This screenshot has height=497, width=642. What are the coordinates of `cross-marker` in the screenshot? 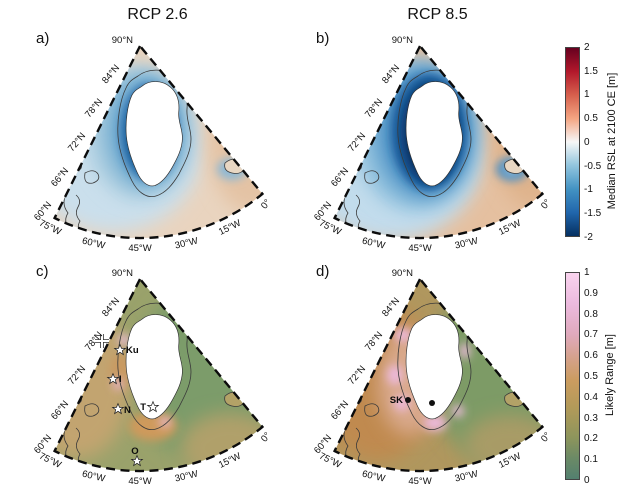 It's located at (102, 341).